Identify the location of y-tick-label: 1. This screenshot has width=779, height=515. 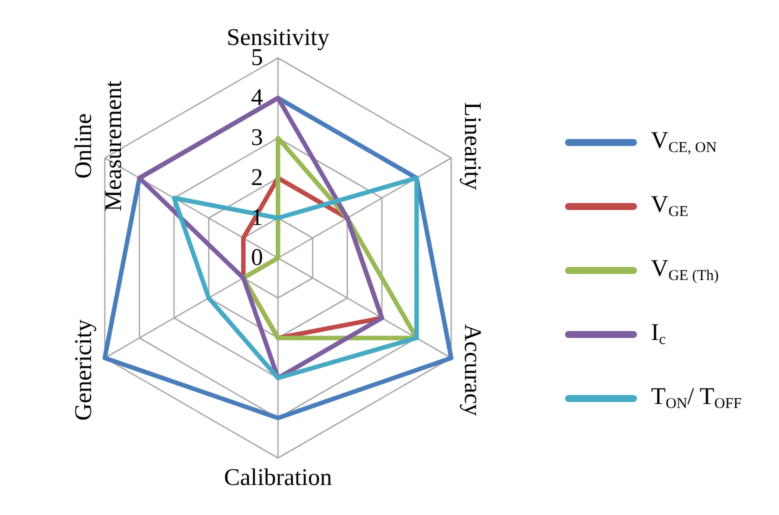
(257, 218).